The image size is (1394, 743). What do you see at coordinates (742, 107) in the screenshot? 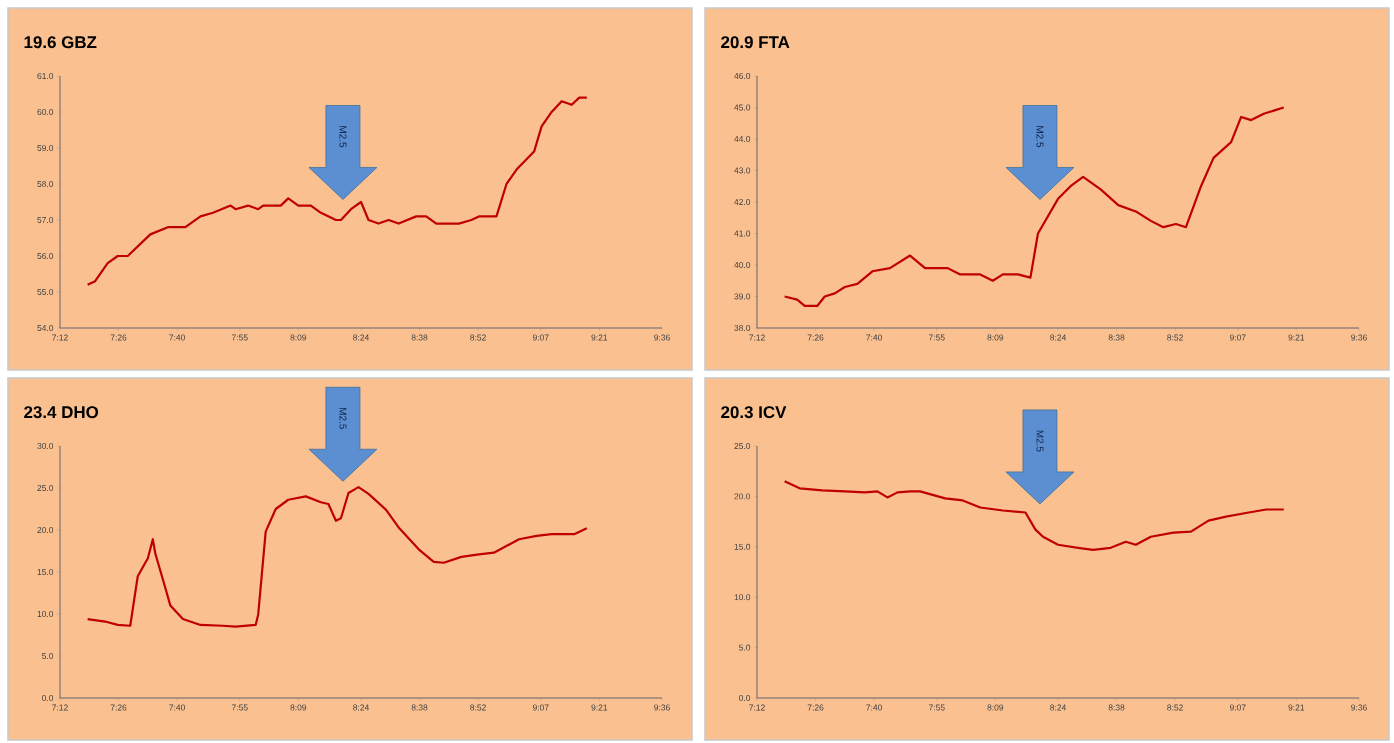
I see `y-tick-label: 45.0` at bounding box center [742, 107].